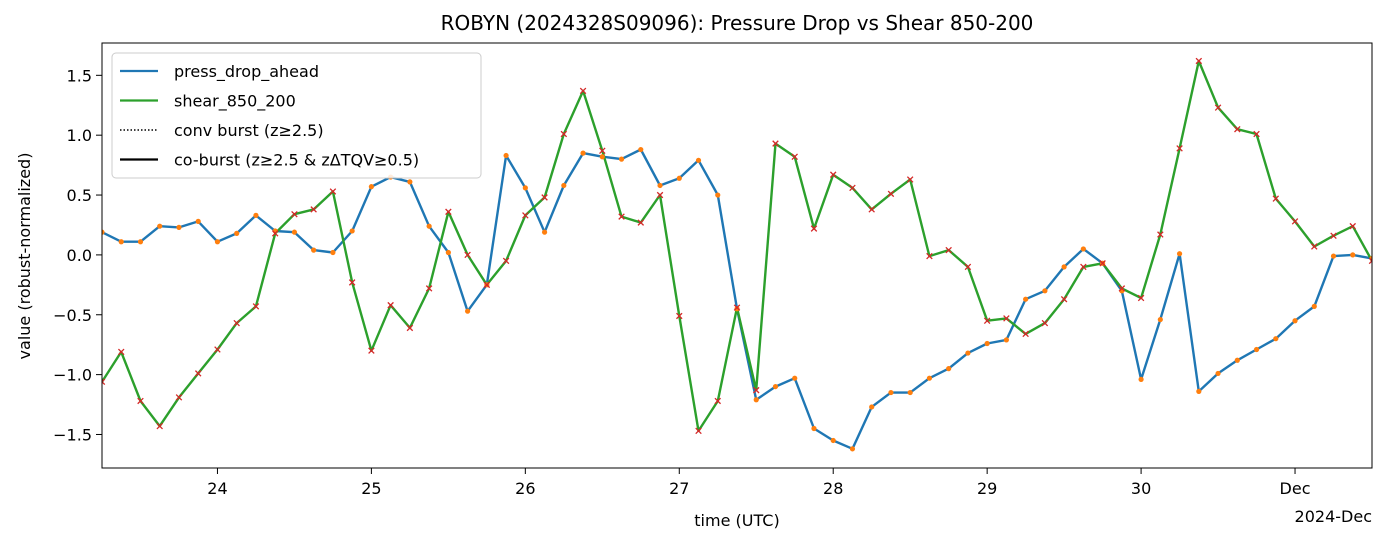 This screenshot has height=543, width=1385. I want to click on y-tick-label: 1.5, so click(79, 75).